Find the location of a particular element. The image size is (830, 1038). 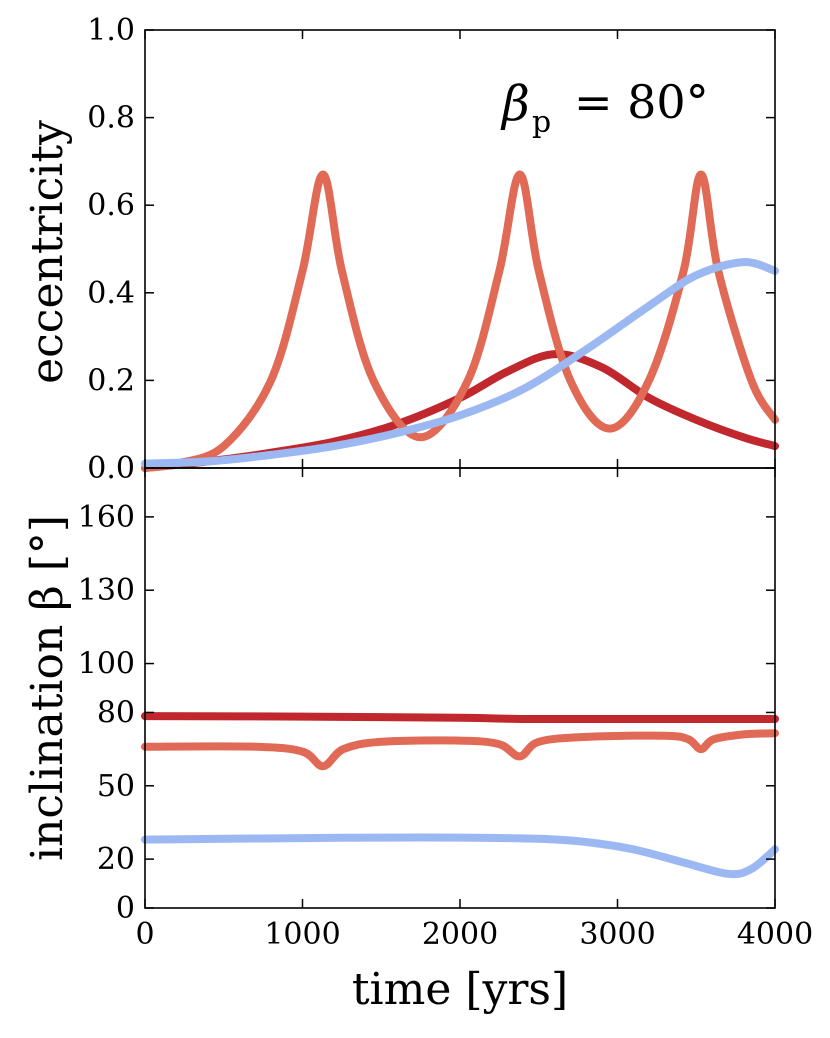

inclination-xtick-label: 2000 is located at coordinates (460, 934).